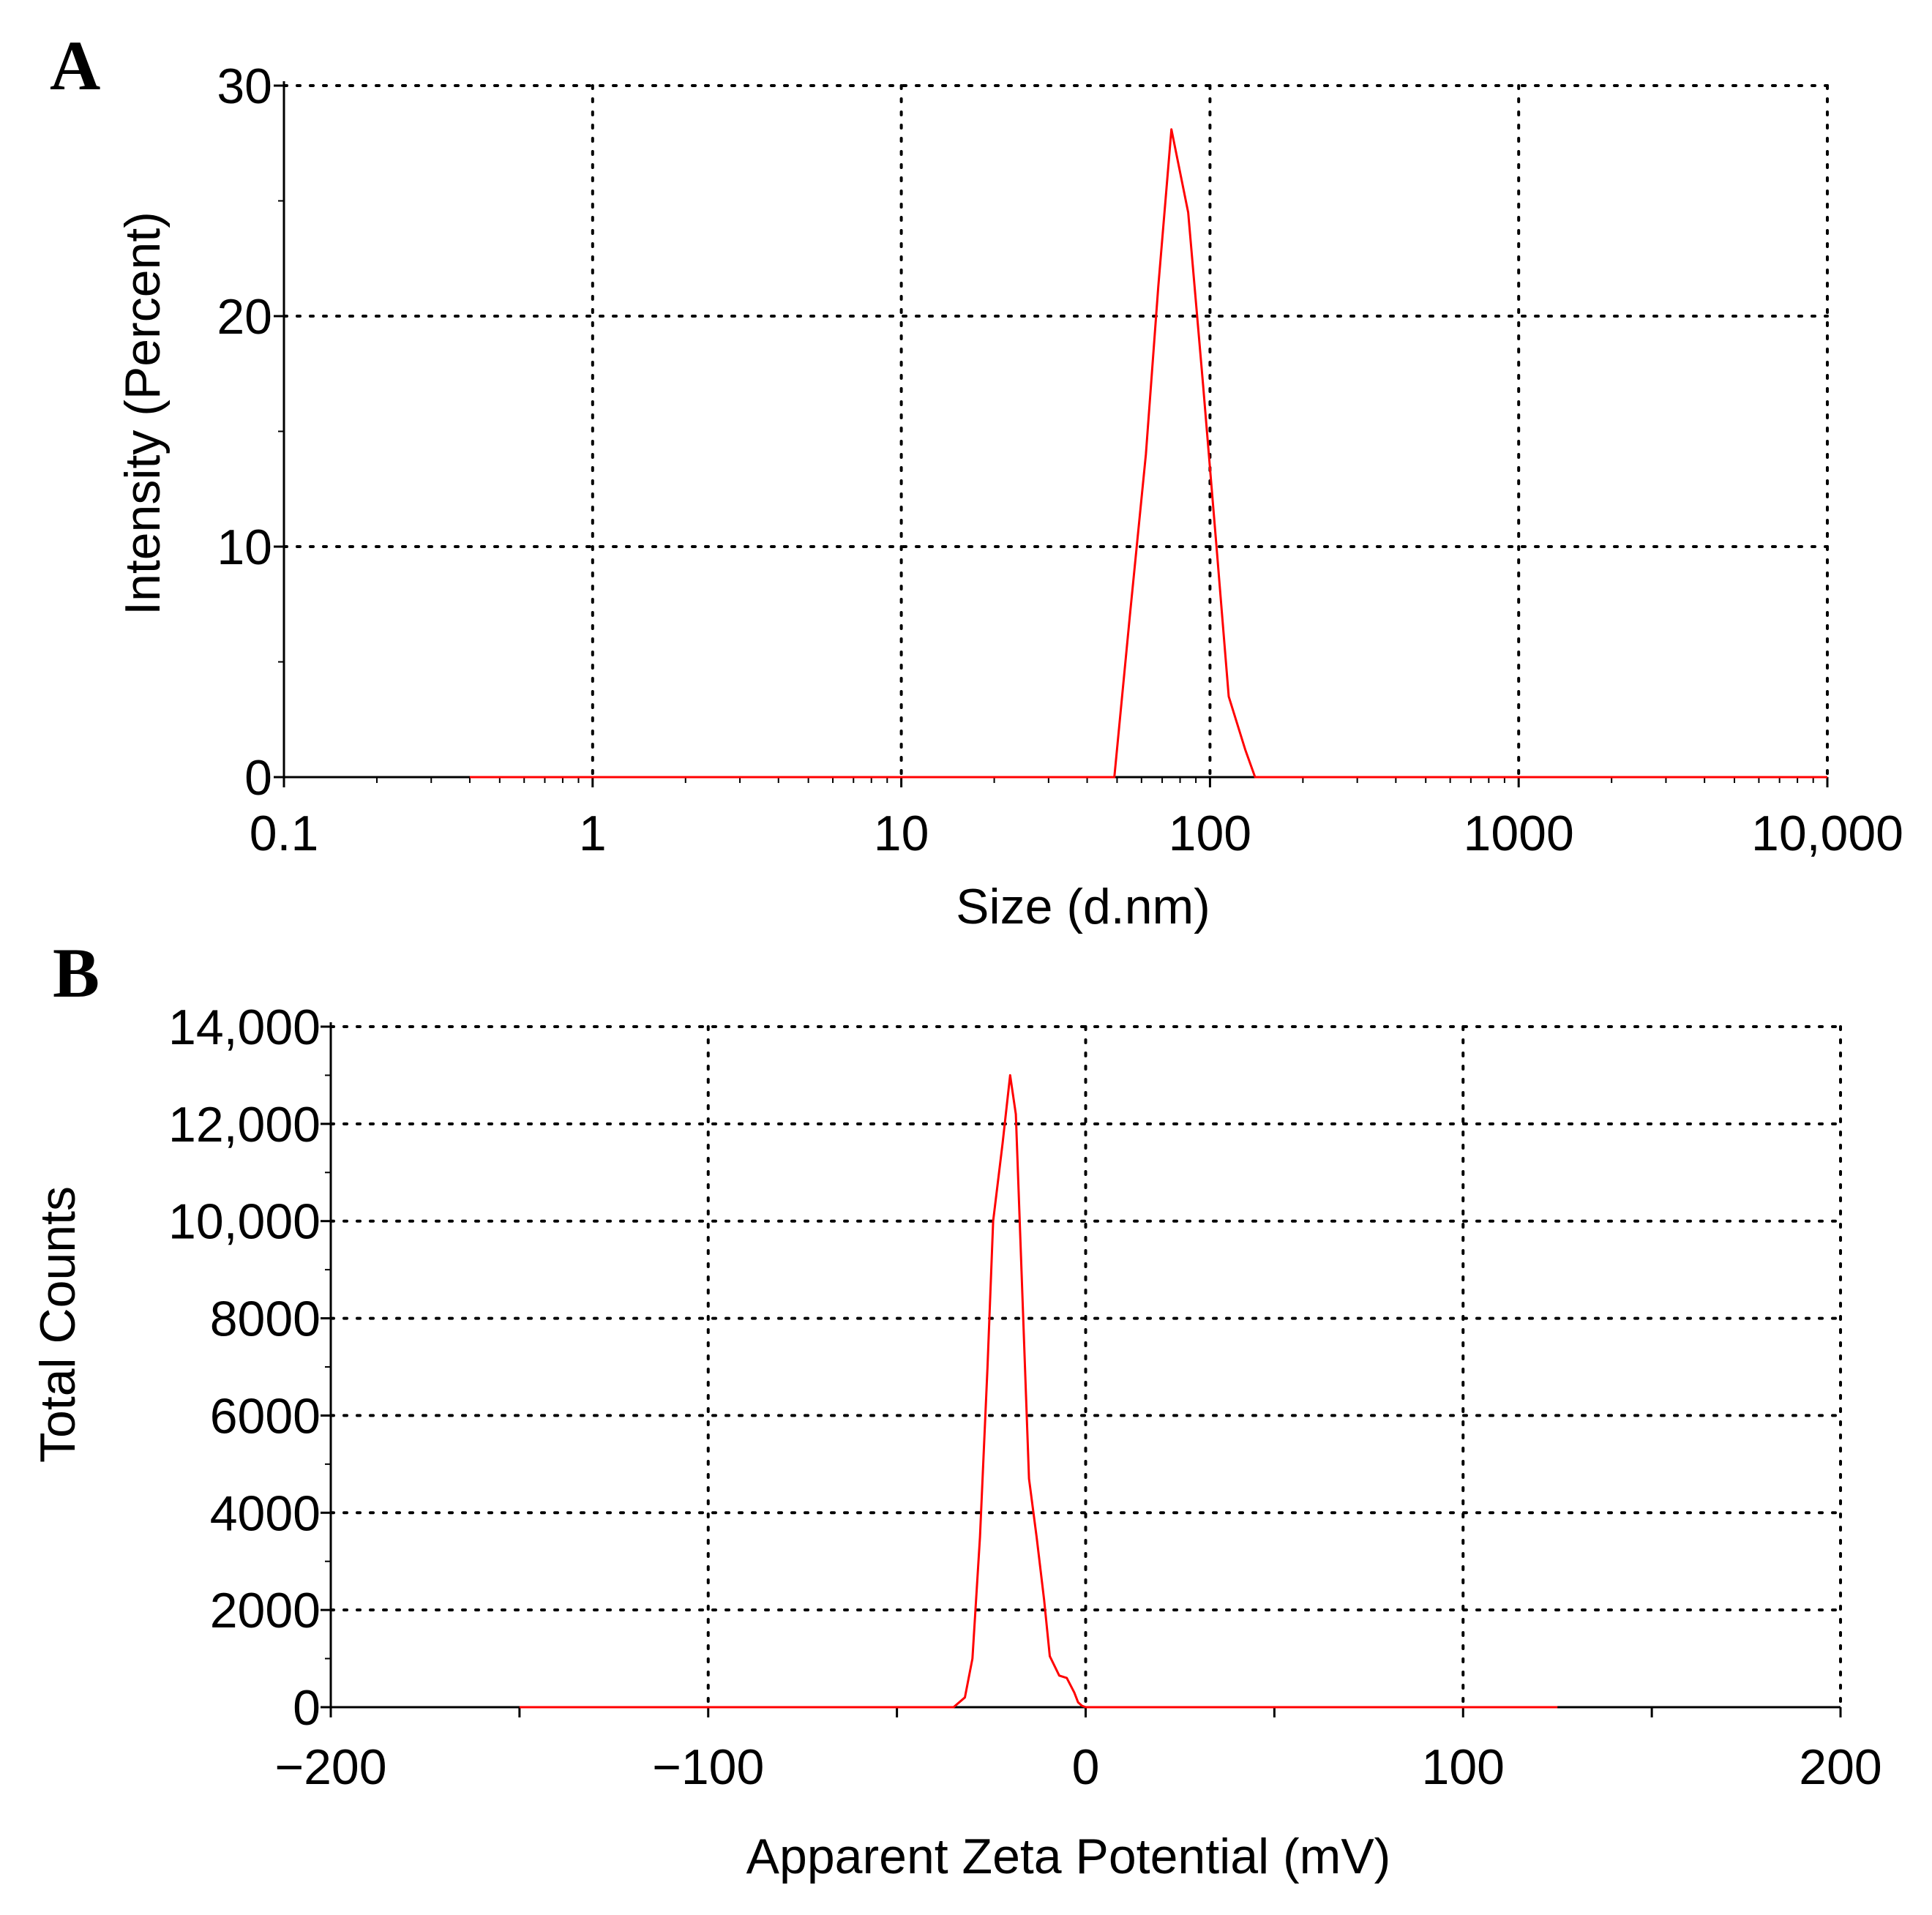 This screenshot has height=1915, width=1932. I want to click on x-axis-title-a: Size (d.nm), so click(1083, 907).